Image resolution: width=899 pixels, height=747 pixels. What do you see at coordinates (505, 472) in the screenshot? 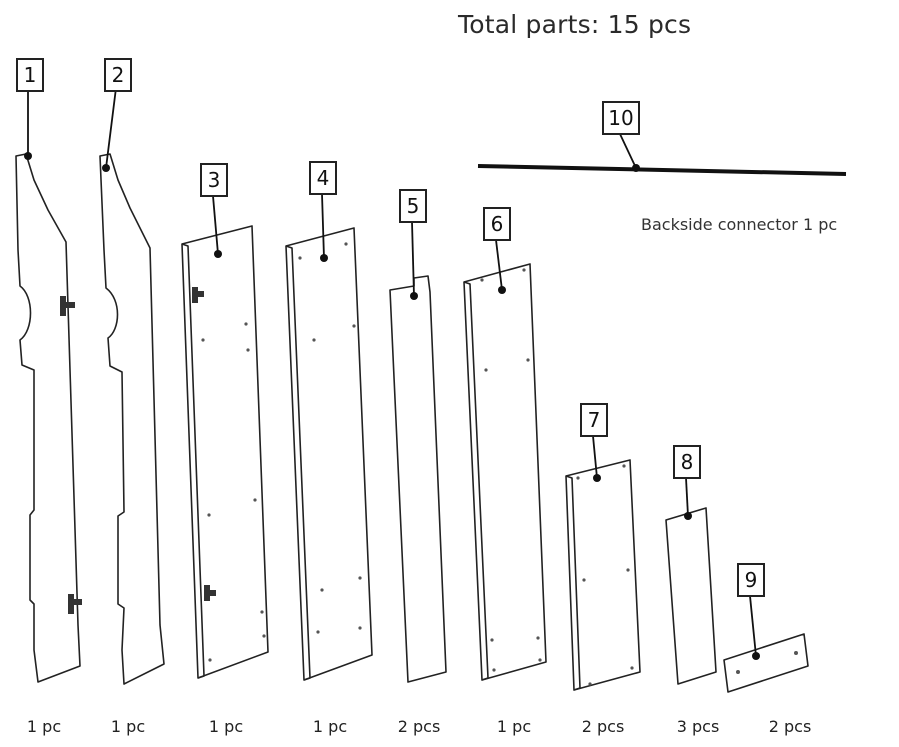
I see `part-6-panel` at bounding box center [505, 472].